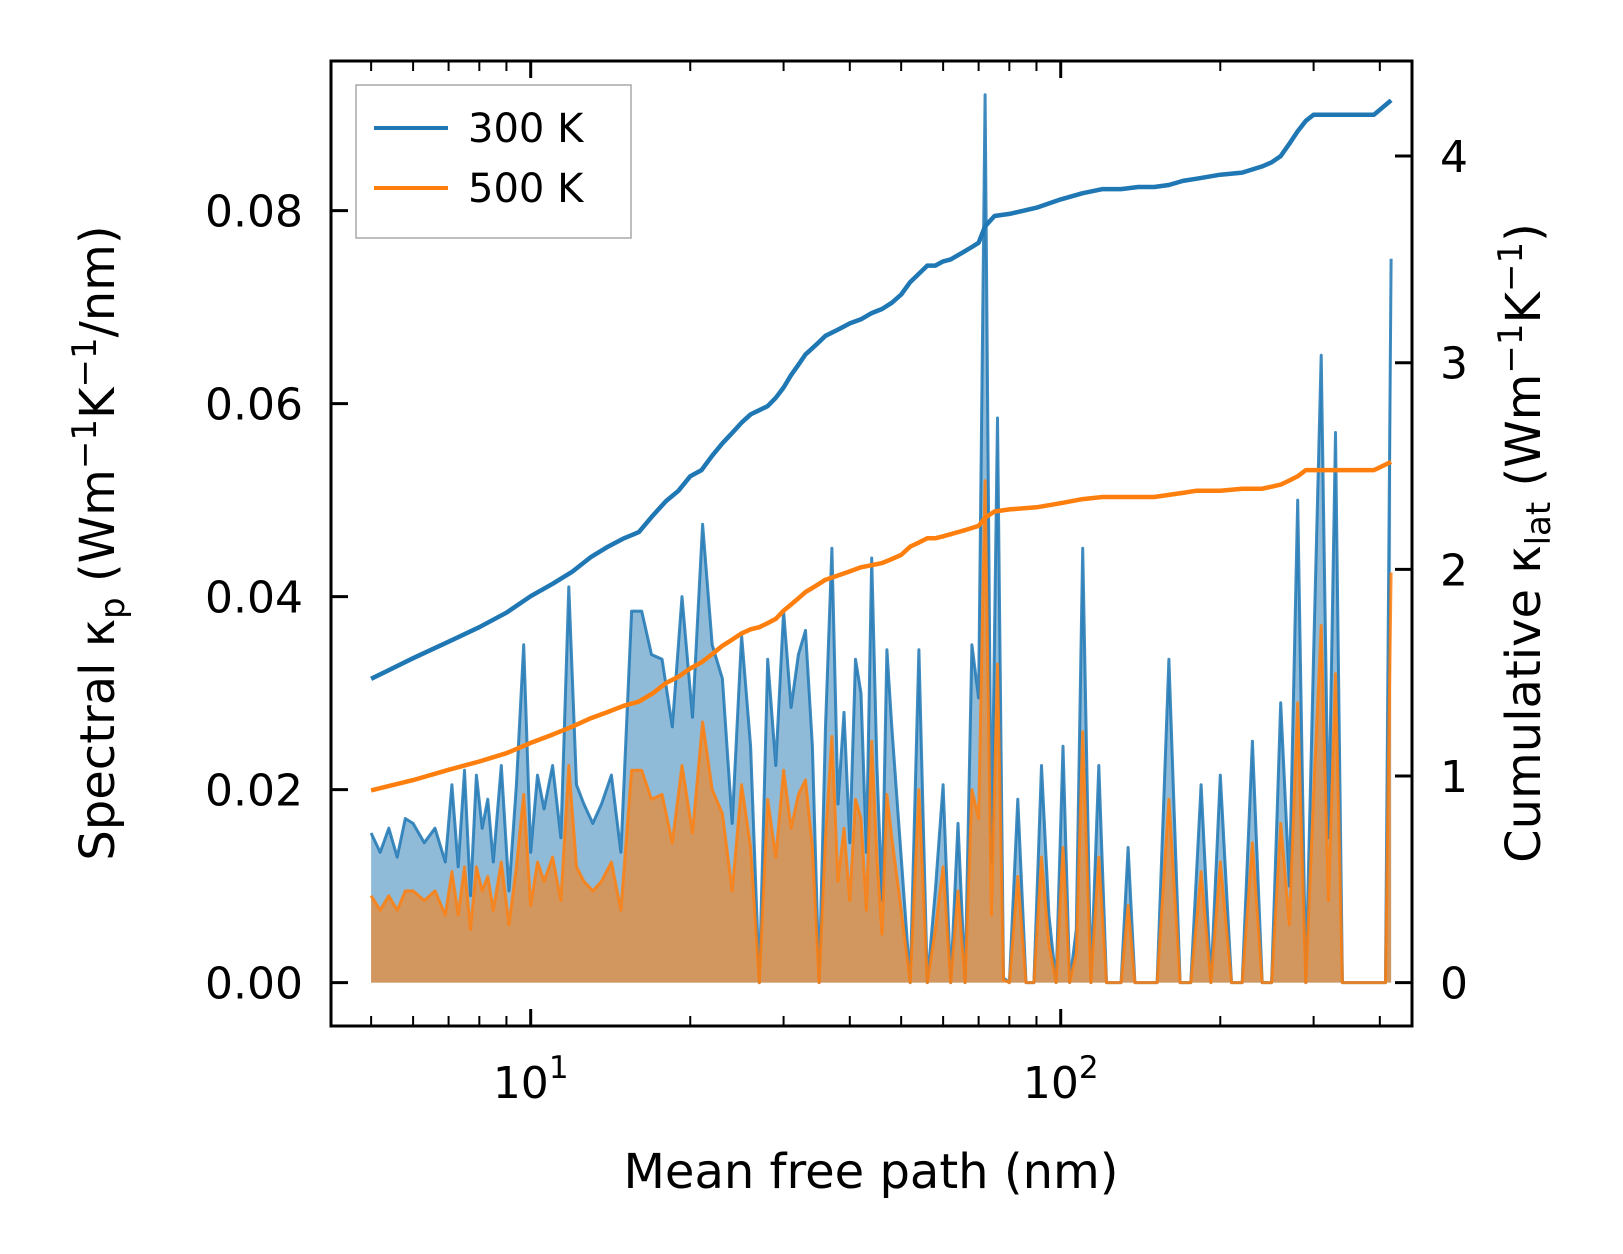 This screenshot has width=1623, height=1254. What do you see at coordinates (98, 402) in the screenshot?
I see `y-left-mid: K` at bounding box center [98, 402].